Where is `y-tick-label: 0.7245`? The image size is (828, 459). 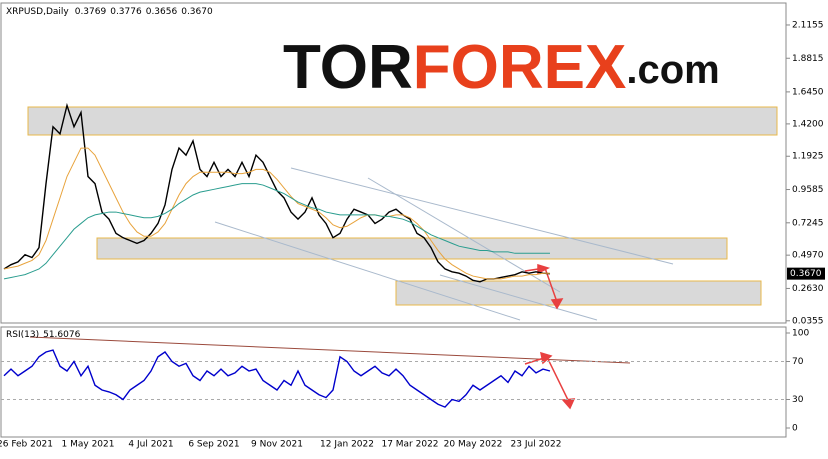 y-tick-label: 0.7245 is located at coordinates (808, 223).